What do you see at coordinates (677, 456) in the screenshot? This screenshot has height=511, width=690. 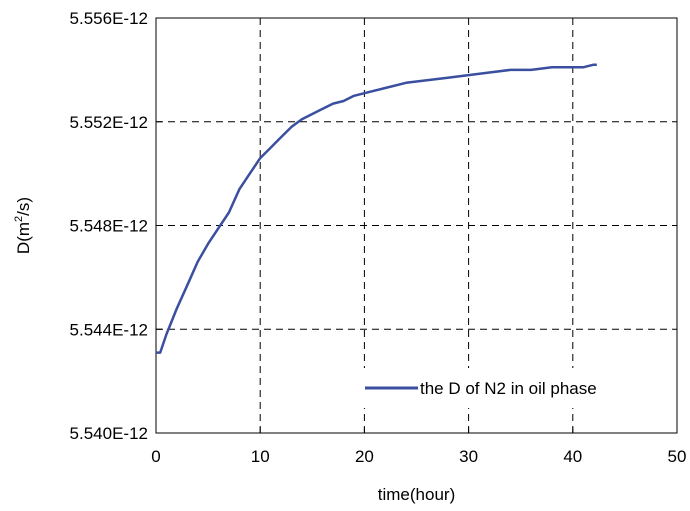 I see `x-tick-label: 50` at bounding box center [677, 456].